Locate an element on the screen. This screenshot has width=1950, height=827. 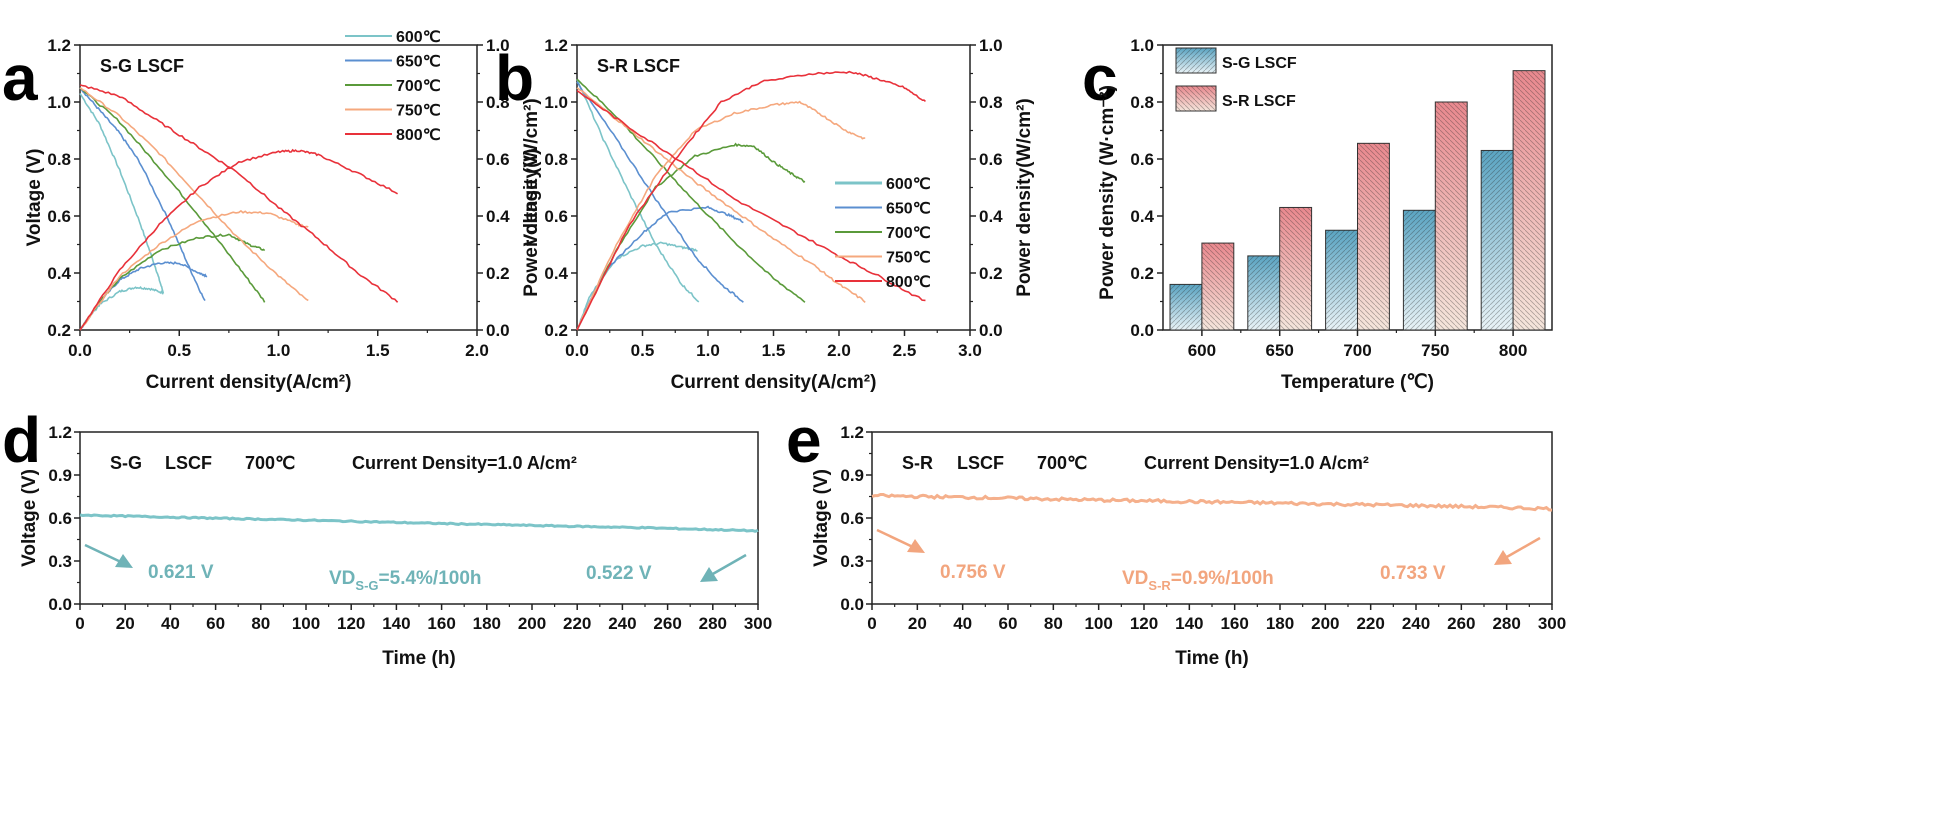
x-tick-label: 800 is located at coordinates (1513, 350).